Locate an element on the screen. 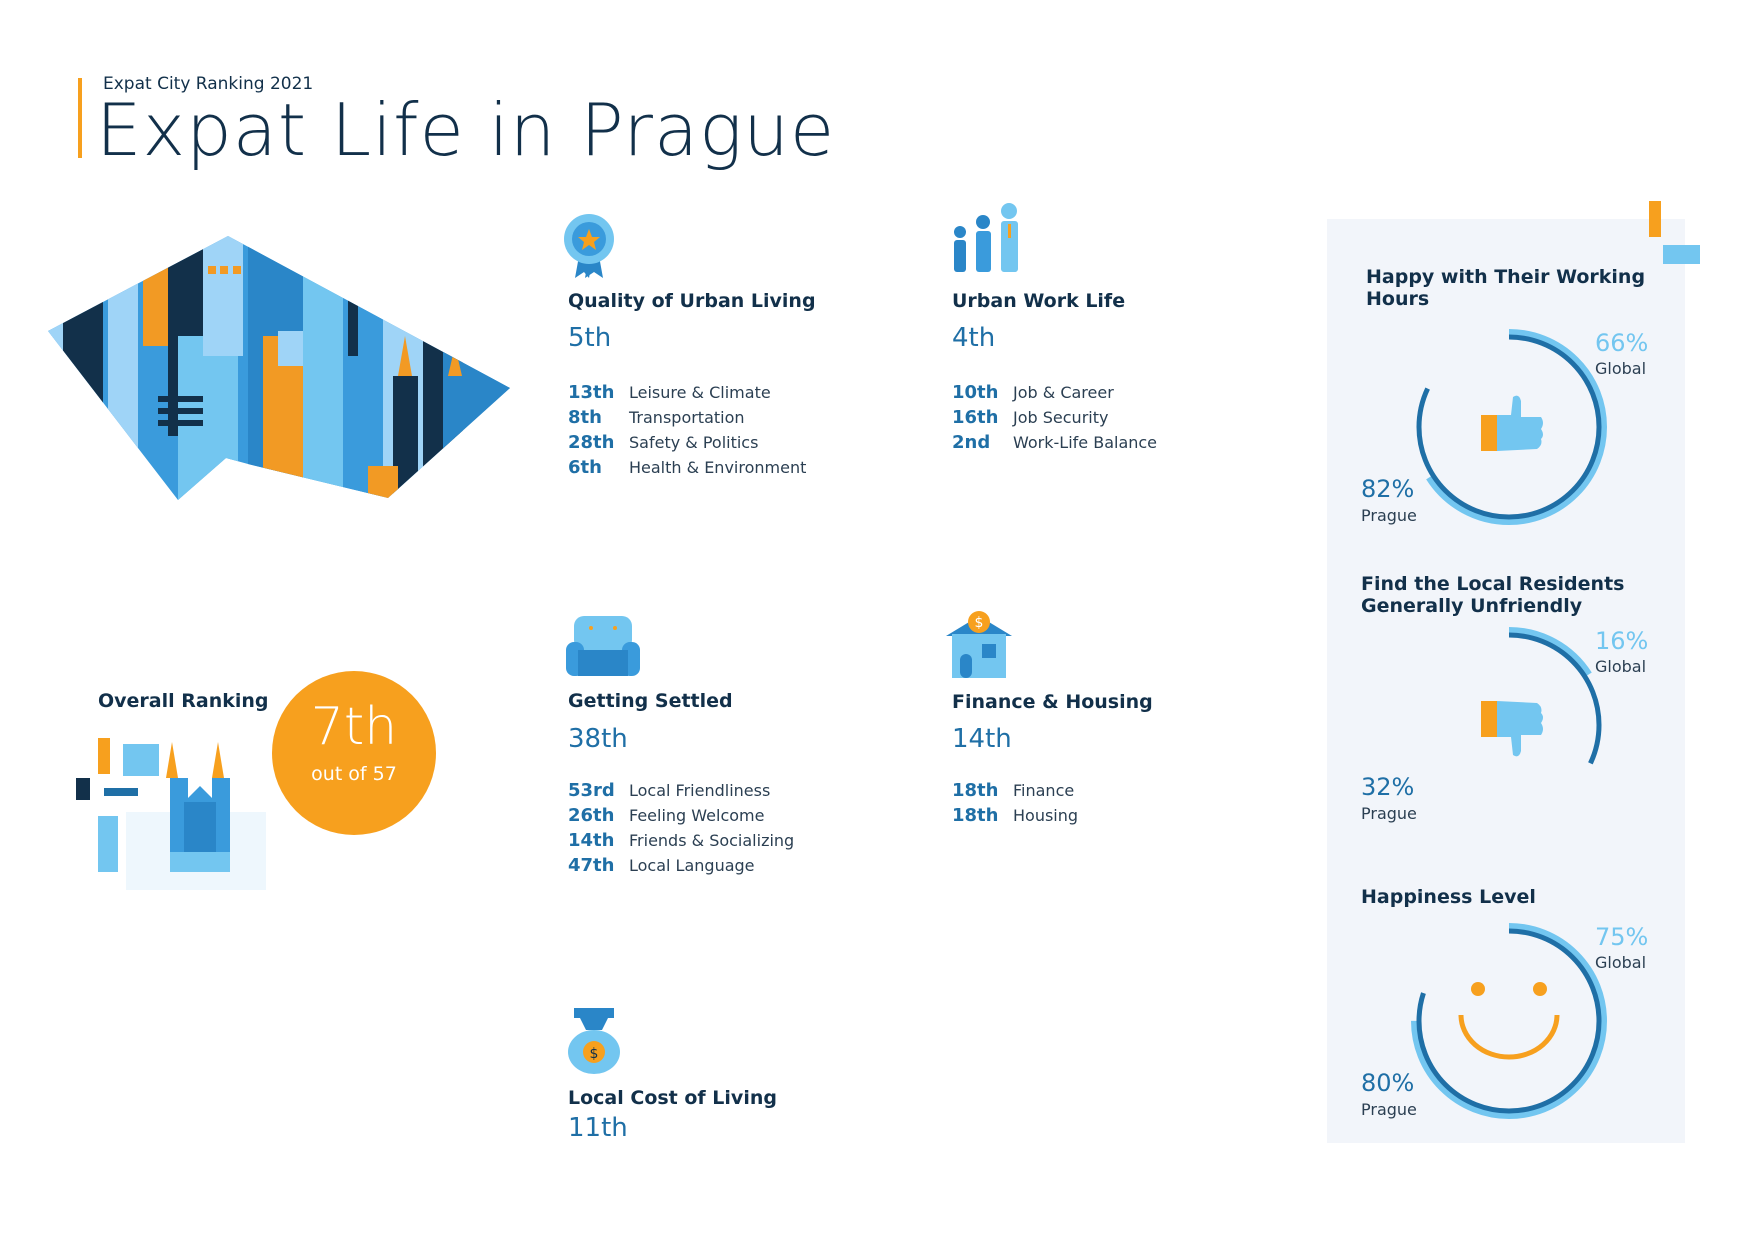  prague-percent: 82% is located at coordinates (1388, 489).